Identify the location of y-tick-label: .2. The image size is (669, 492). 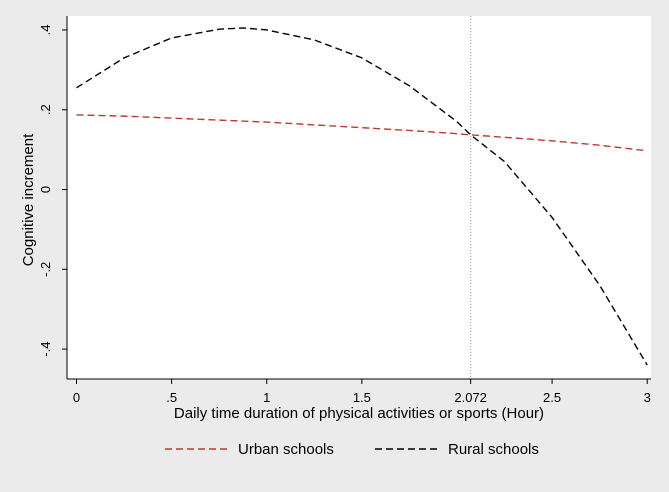
(45, 109).